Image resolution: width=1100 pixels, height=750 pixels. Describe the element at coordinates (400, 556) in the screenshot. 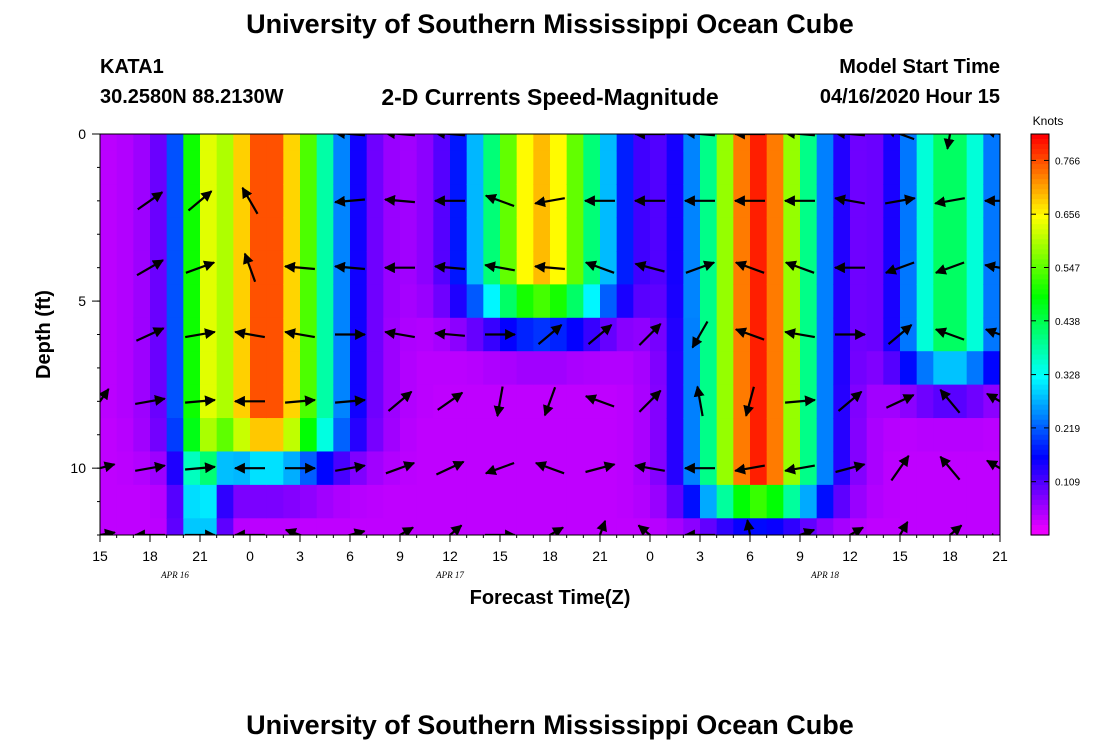

I see `x-tick-label: 9` at that location.